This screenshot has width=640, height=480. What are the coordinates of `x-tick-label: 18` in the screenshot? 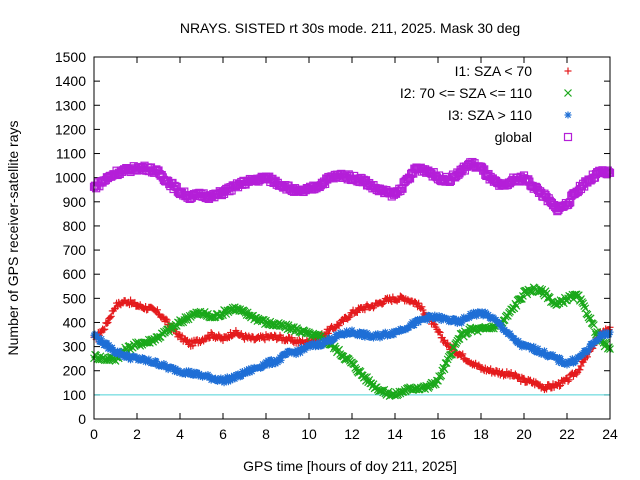 It's located at (481, 434).